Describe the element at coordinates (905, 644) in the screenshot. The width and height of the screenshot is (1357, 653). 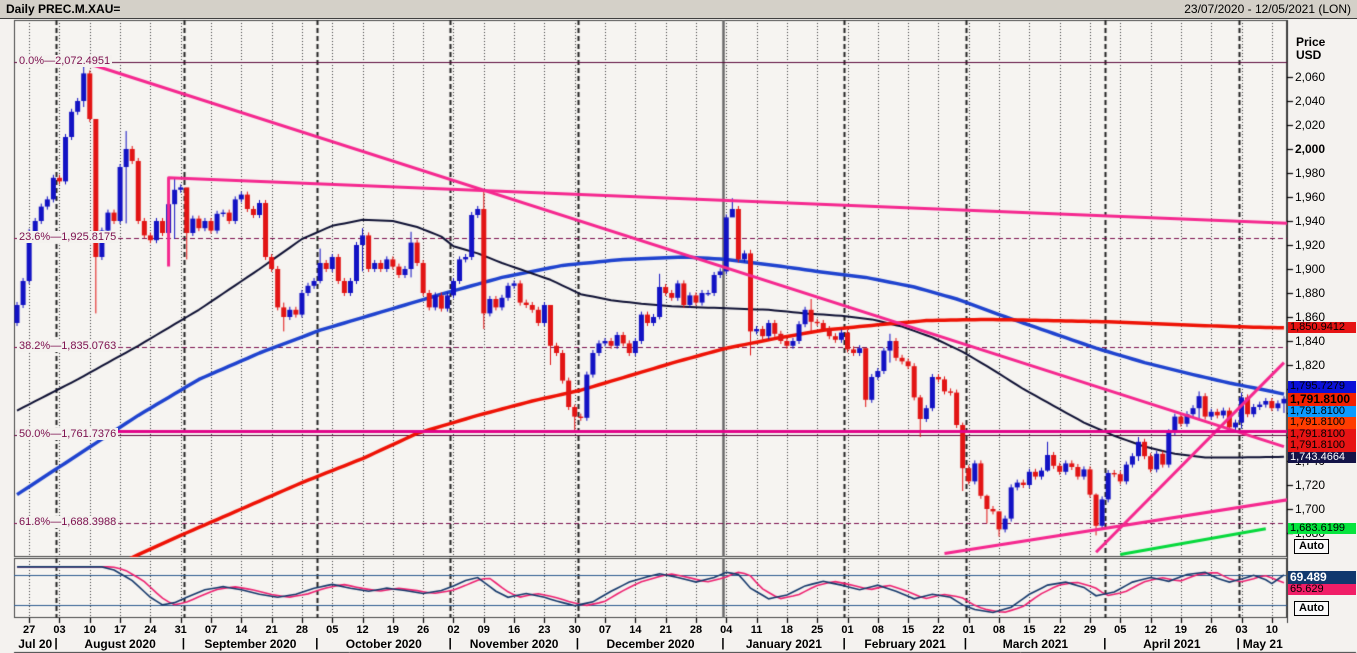
I see `month-label: February 2021` at that location.